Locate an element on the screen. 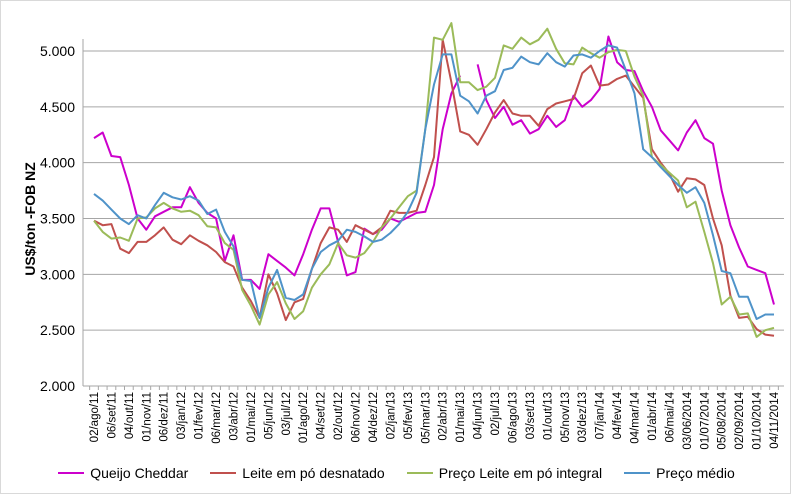 This screenshot has height=495, width=791. x-tick-label: 01/mai/12 is located at coordinates (252, 417).